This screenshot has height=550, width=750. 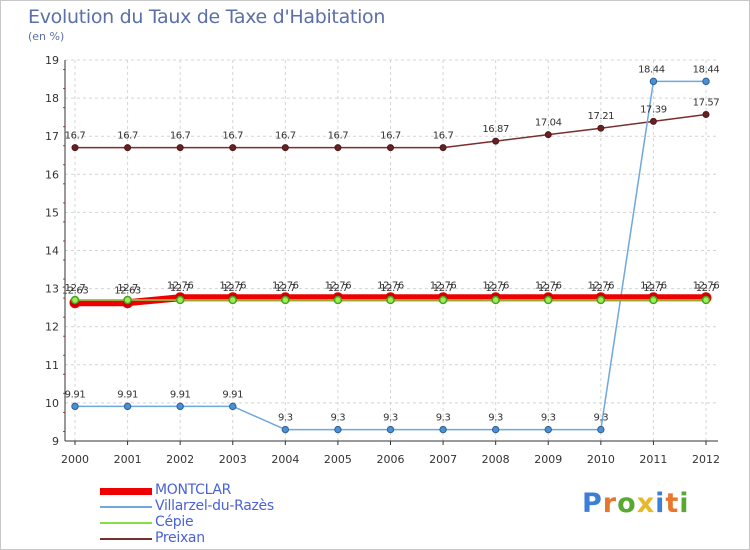 I want to click on data-label-preixan-2011: 17.39, so click(x=653, y=109).